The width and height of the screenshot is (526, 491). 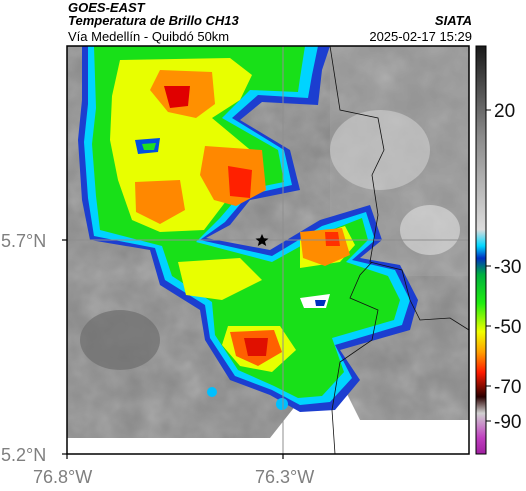 I want to click on lat-tick-label: 5.2°N, so click(x=23, y=455).